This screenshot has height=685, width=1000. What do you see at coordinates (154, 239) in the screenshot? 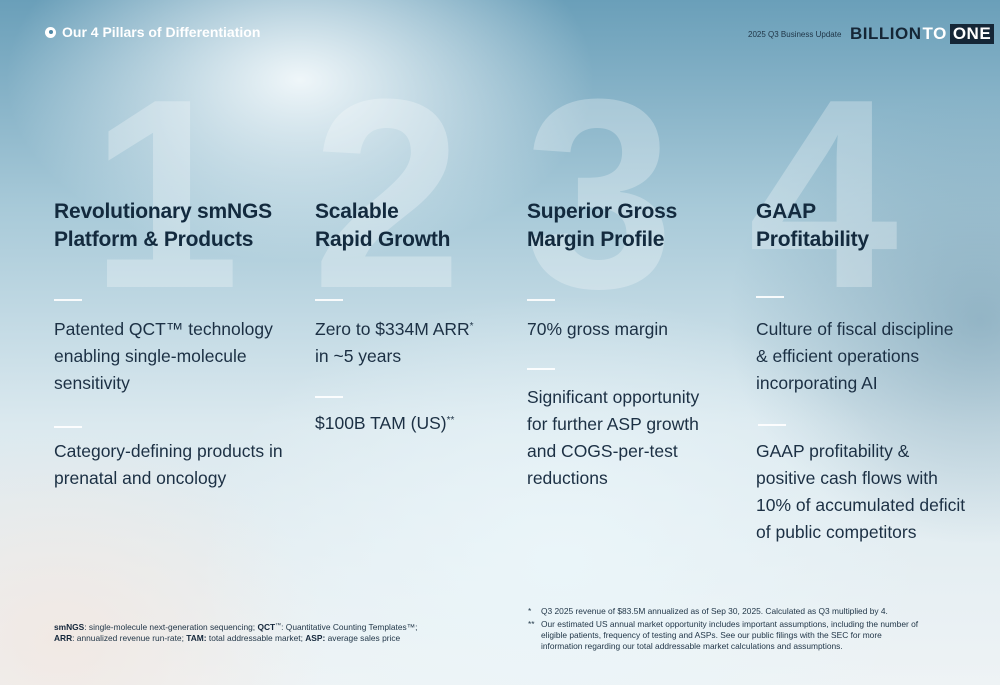
I see `pillar-1-heading-line: Platform & Products` at bounding box center [154, 239].